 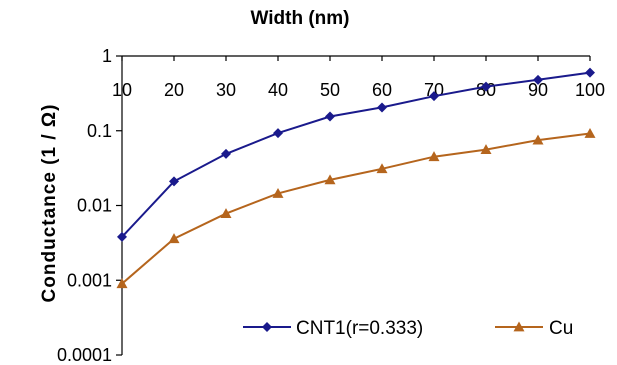 I want to click on legend-item-cnt1: CNT1(r=0.333), so click(x=333, y=328).